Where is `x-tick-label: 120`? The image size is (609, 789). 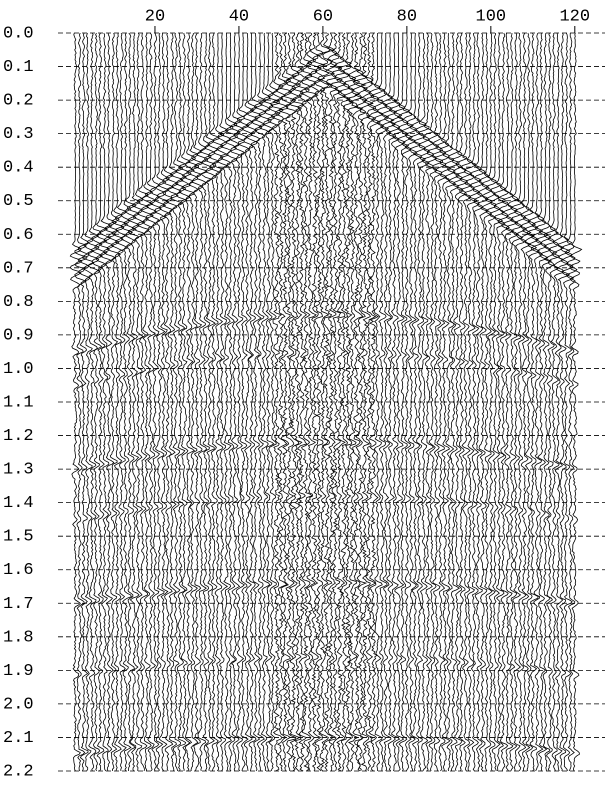 x-tick-label: 120 is located at coordinates (574, 16).